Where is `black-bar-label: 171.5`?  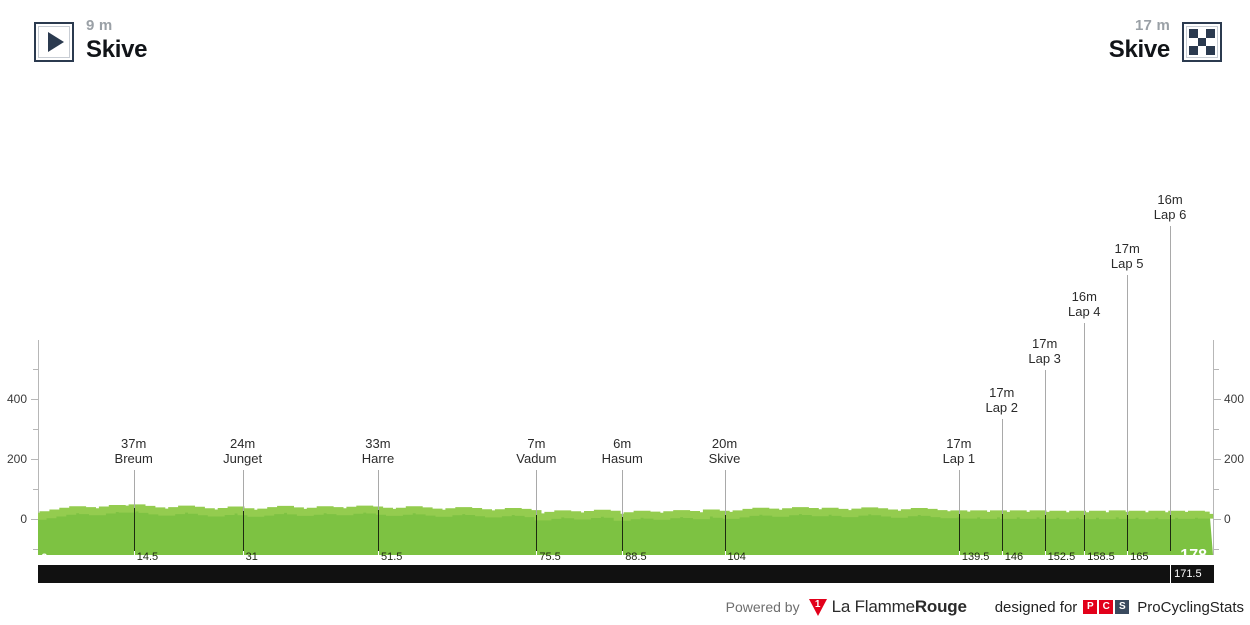
black-bar-label: 171.5 is located at coordinates (1188, 574).